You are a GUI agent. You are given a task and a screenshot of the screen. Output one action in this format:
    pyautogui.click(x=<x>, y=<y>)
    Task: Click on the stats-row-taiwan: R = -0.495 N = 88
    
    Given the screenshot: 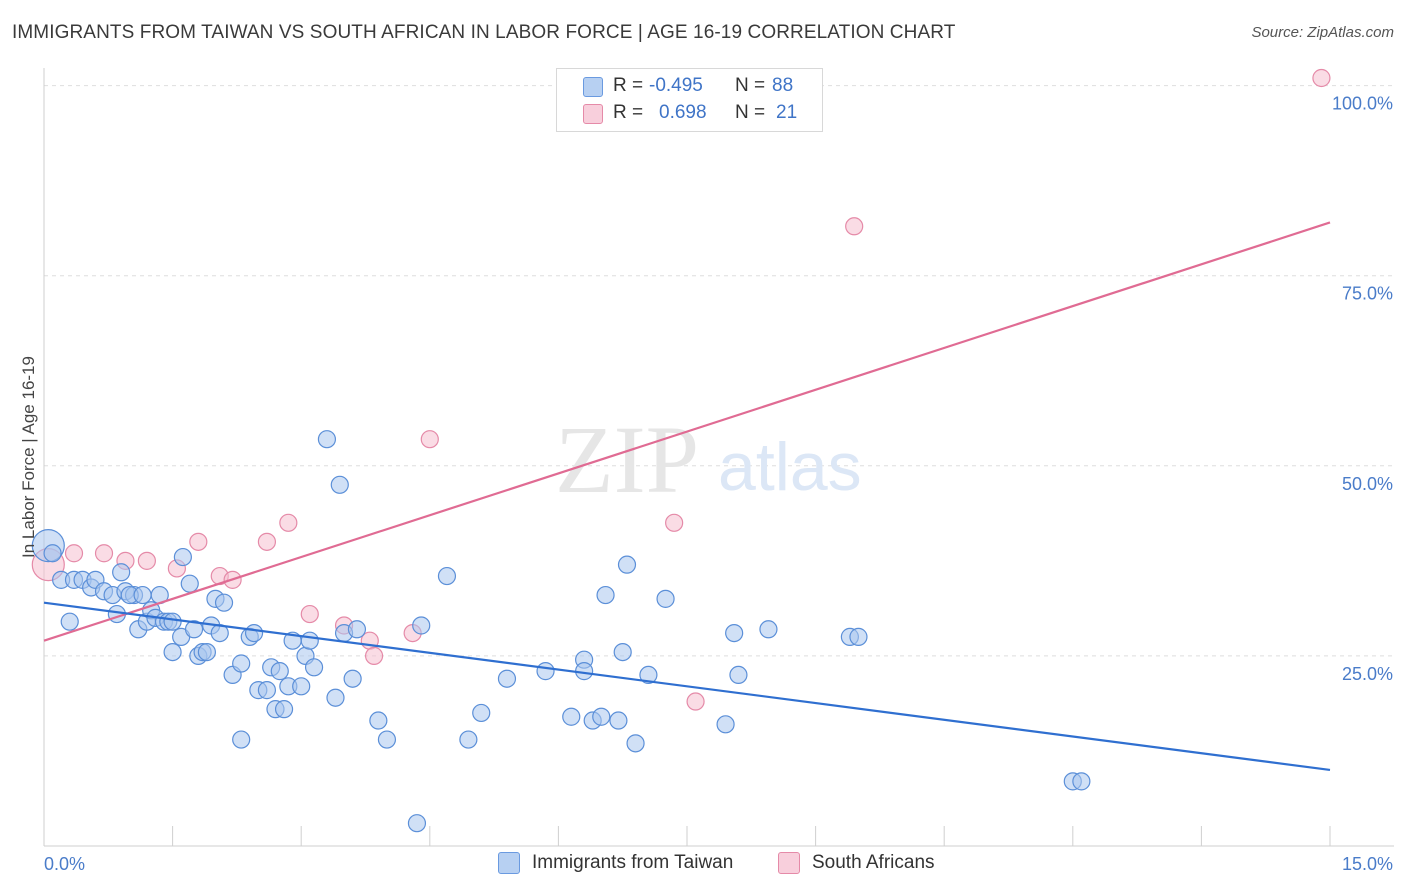 What is the action you would take?
    pyautogui.click(x=689, y=86)
    